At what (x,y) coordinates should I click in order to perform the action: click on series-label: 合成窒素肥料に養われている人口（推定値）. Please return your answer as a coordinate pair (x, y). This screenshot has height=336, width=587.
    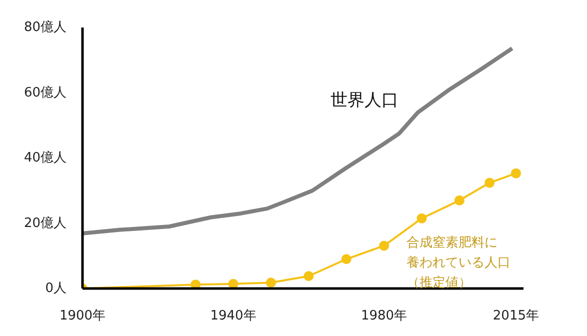
    Looking at the image, I should click on (458, 262).